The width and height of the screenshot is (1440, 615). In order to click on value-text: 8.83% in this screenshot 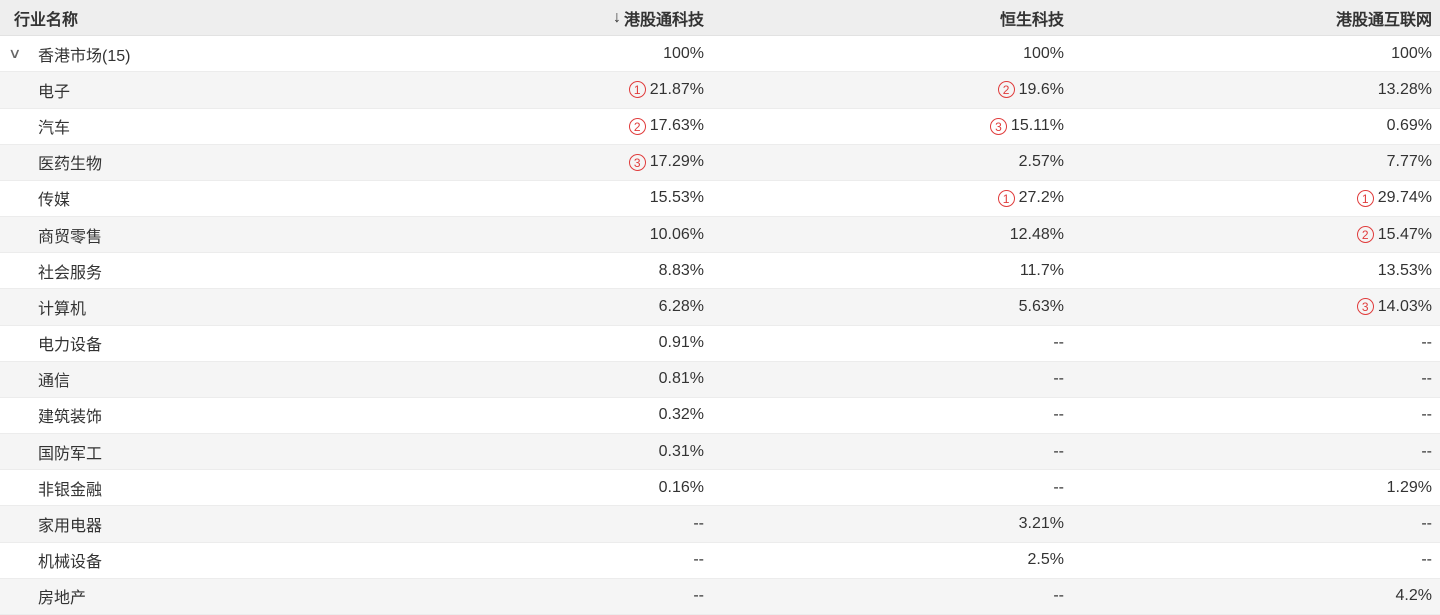, I will do `click(681, 270)`.